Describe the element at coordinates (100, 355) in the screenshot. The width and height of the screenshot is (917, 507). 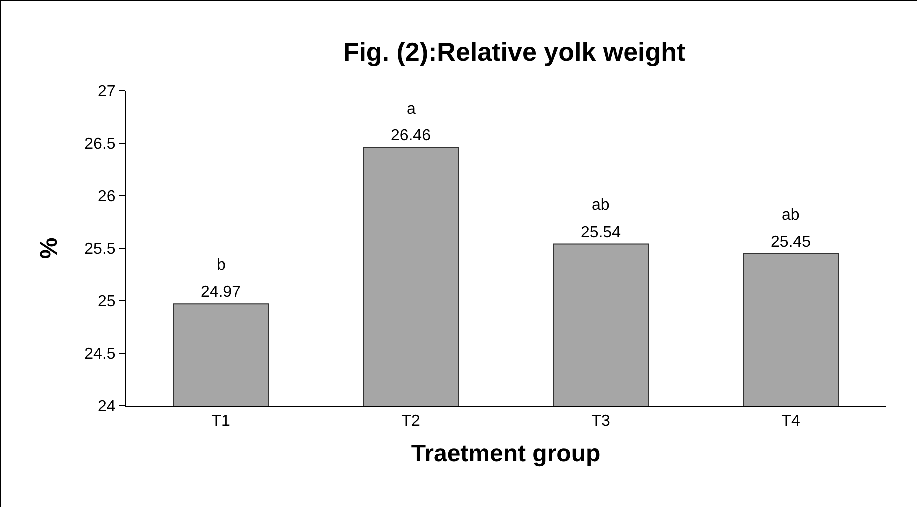
I see `y-tick-label: 24.5` at that location.